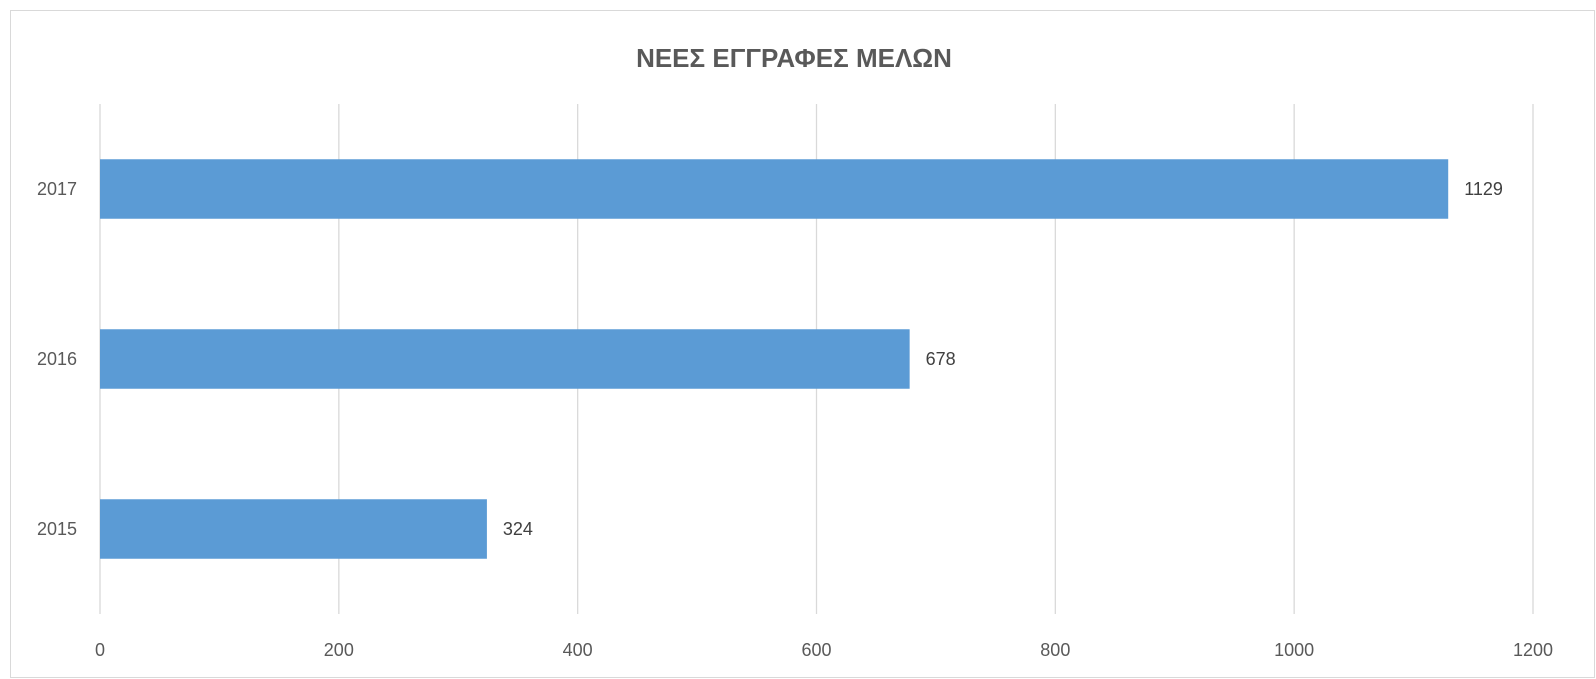 This screenshot has height=679, width=1596. Describe the element at coordinates (774, 189) in the screenshot. I see `bar-2017` at that location.